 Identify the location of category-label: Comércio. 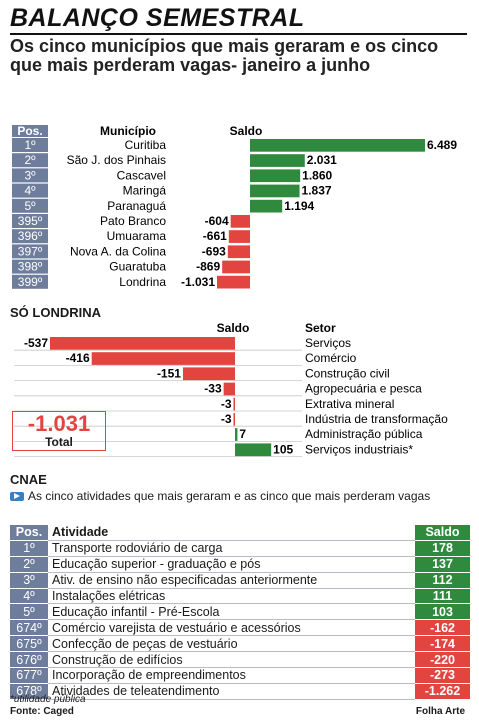
(331, 358).